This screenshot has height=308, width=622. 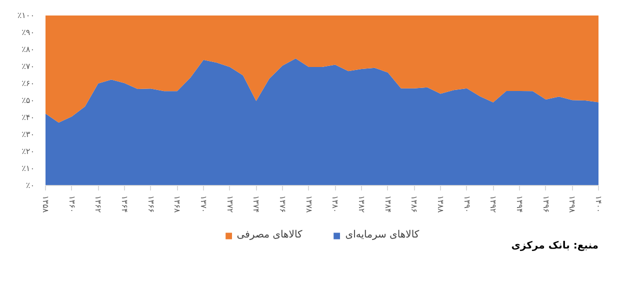 I want to click on x-tick-label: ۱۳۸۸, so click(x=440, y=205).